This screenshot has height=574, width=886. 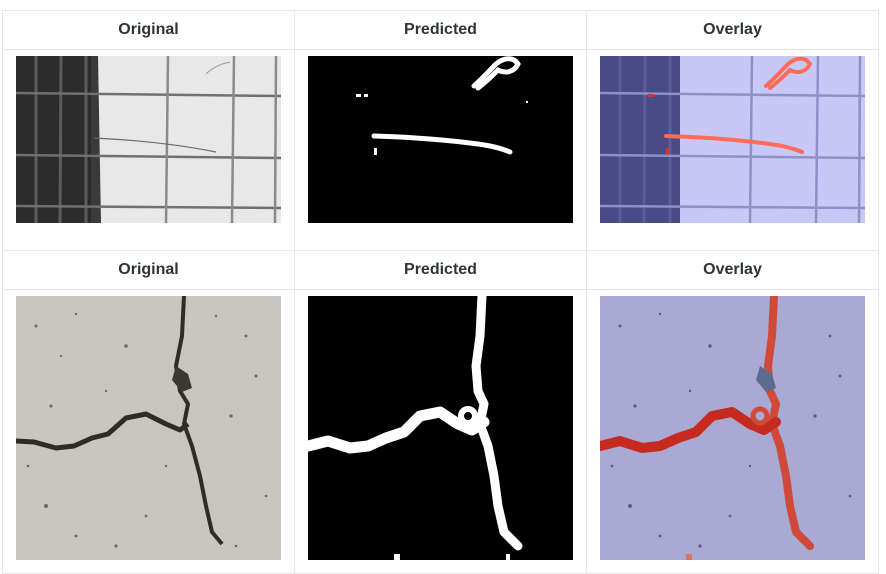 I want to click on overlay-cell, so click(x=732, y=161).